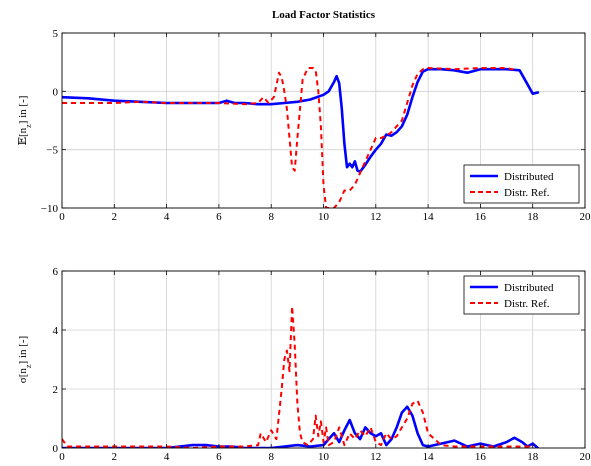 Image resolution: width=591 pixels, height=466 pixels. Describe the element at coordinates (271, 217) in the screenshot. I see `mean-xtick-label-4: 8` at that location.